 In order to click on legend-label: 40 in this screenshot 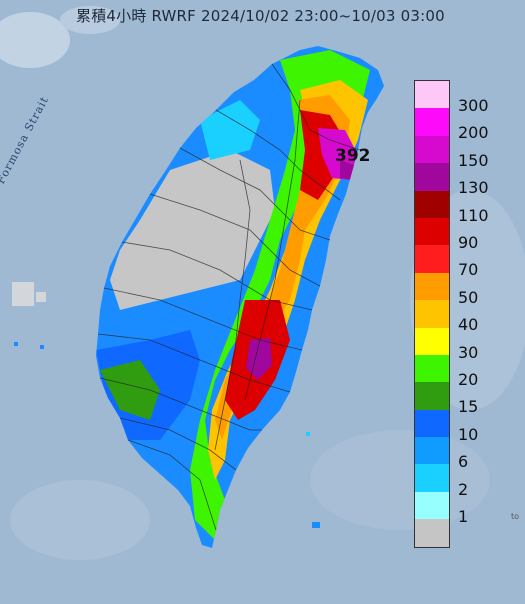, I will do `click(468, 325)`.